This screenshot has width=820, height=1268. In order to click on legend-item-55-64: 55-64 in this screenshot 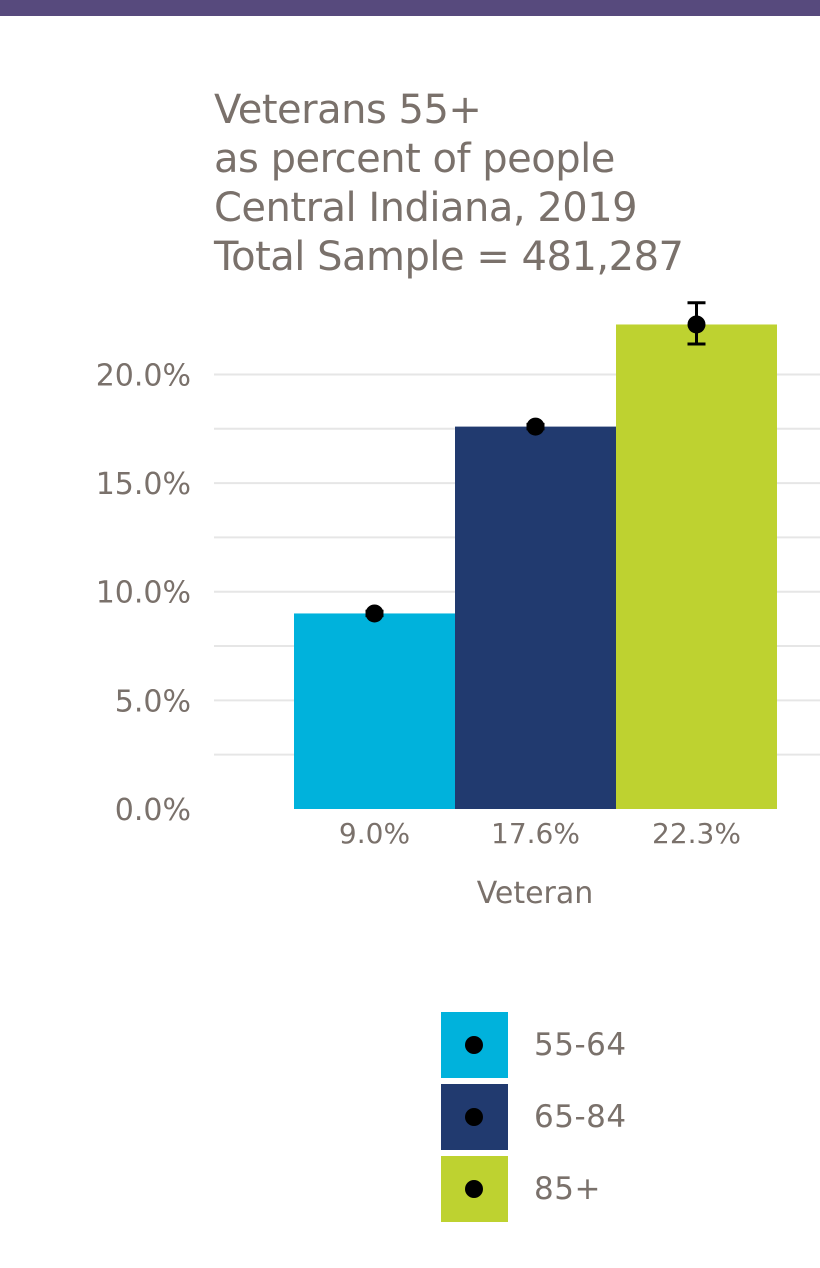, I will do `click(534, 1045)`.